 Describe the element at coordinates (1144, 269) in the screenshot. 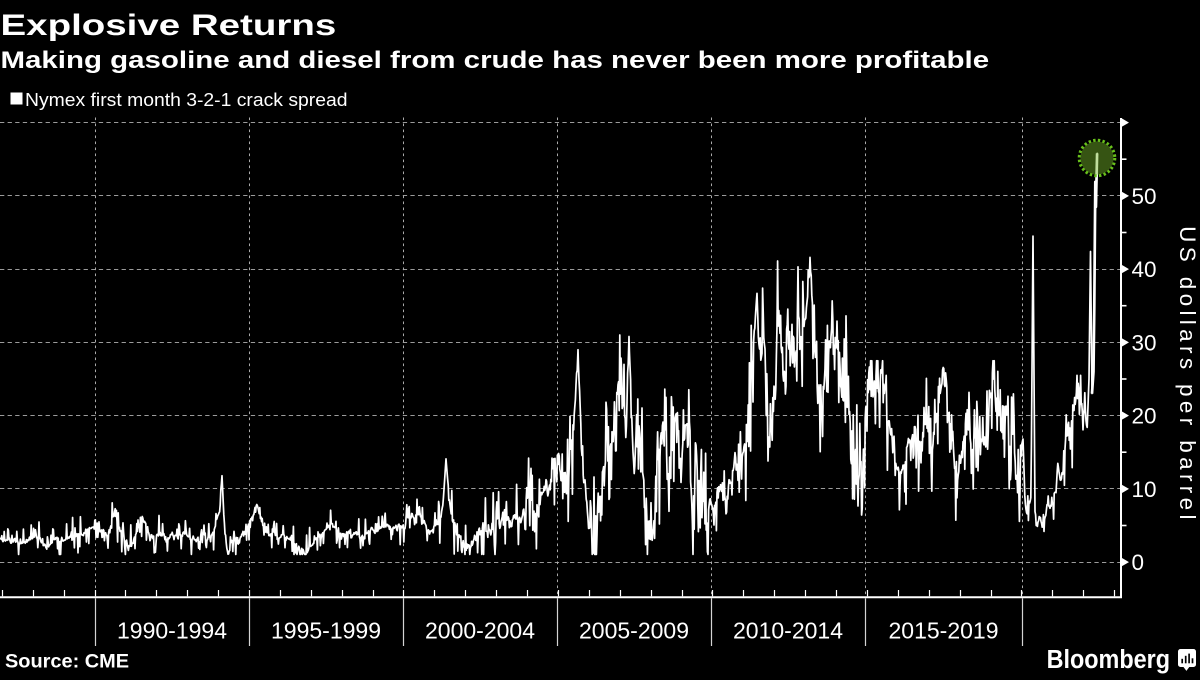

I see `svg-text: 40` at that location.